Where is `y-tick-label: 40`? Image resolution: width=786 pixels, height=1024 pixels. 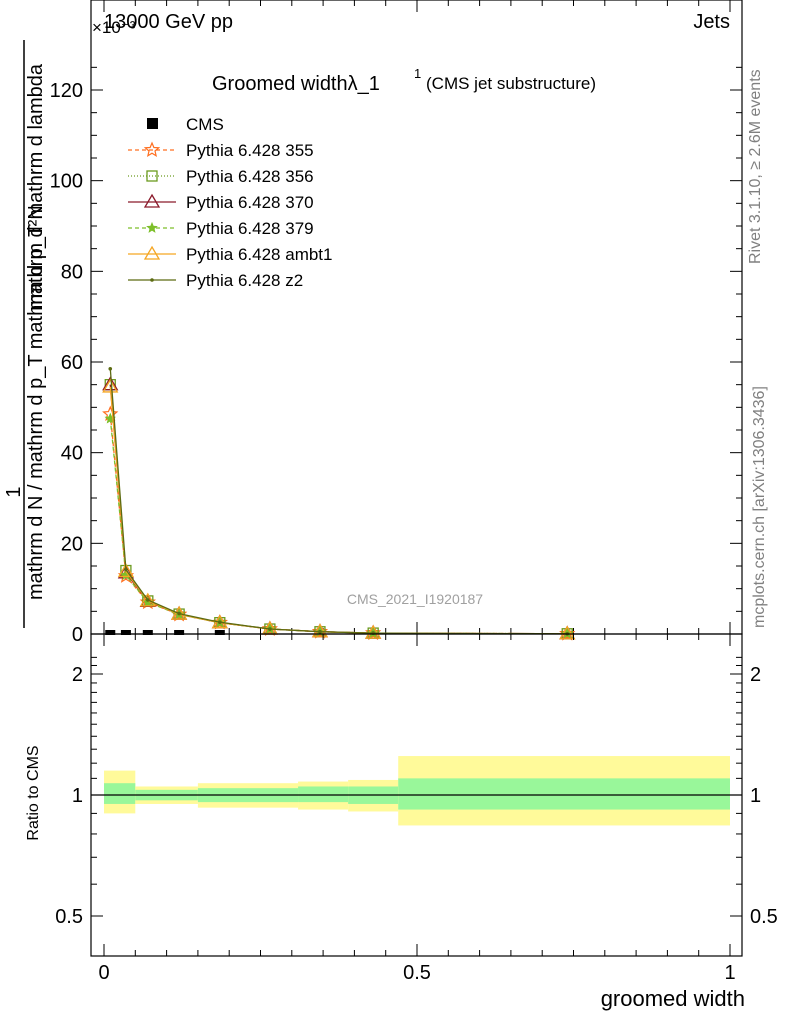 y-tick-label: 40 is located at coordinates (72, 454).